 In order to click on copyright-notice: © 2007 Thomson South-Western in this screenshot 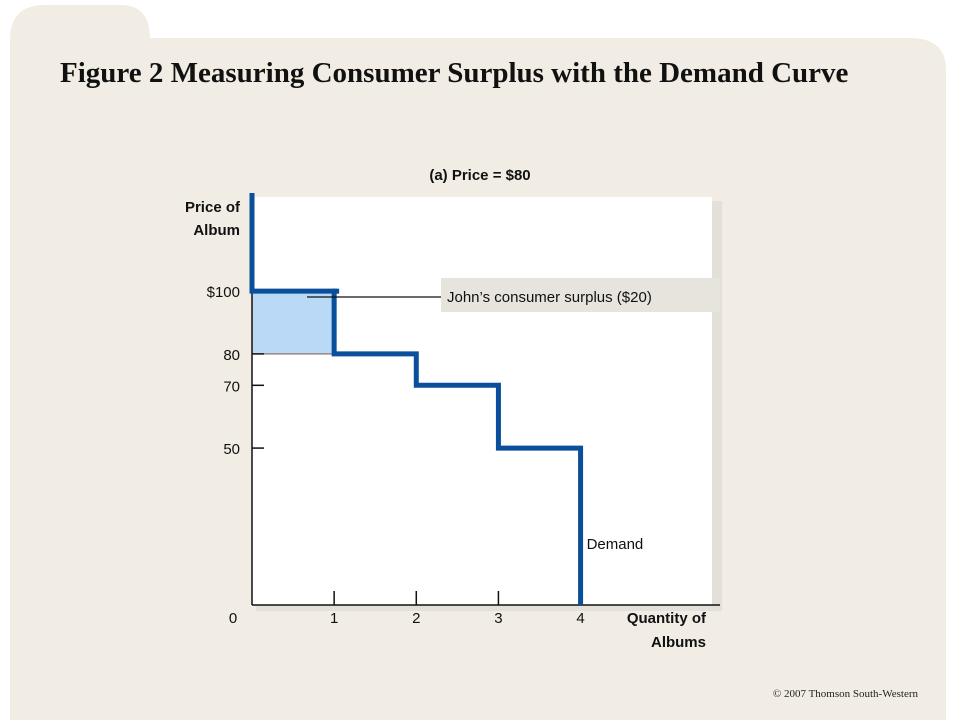, I will do `click(845, 694)`.